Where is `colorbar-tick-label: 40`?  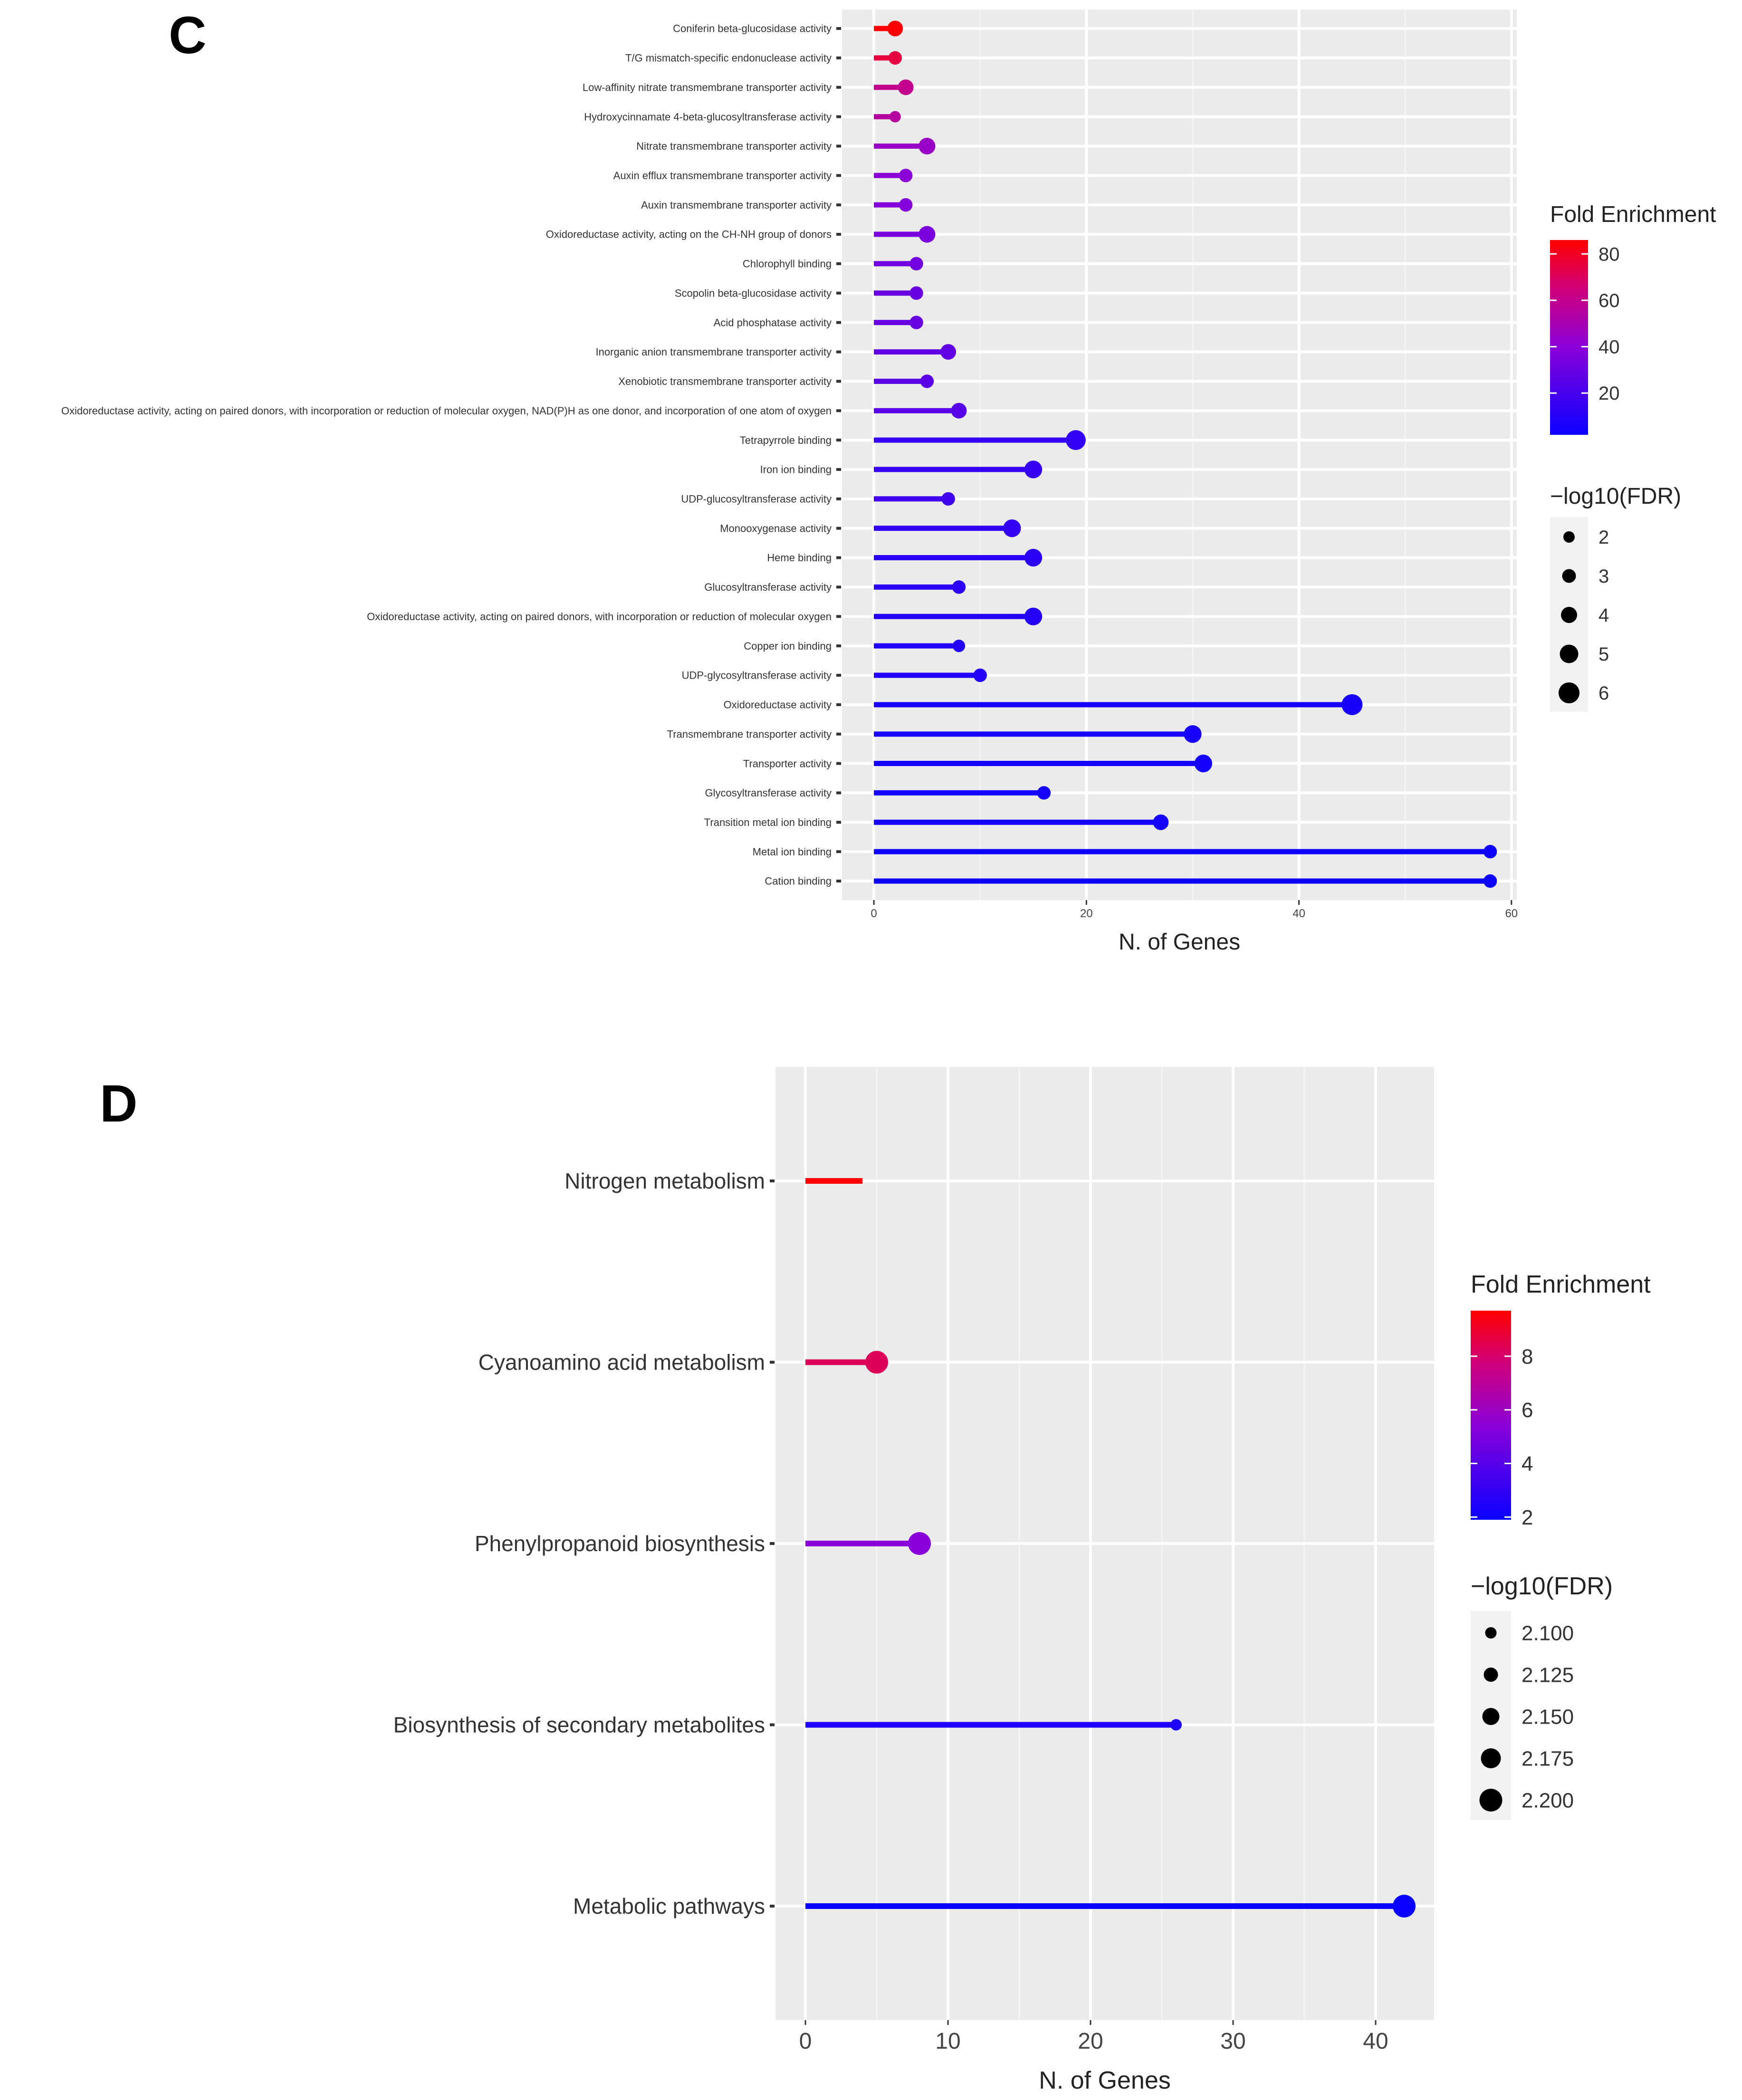 colorbar-tick-label: 40 is located at coordinates (1609, 347).